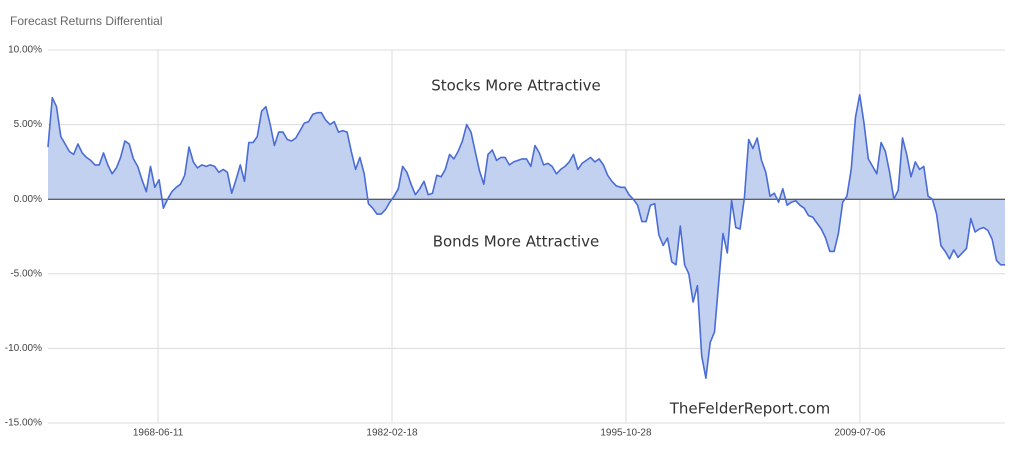 The height and width of the screenshot is (451, 1024). What do you see at coordinates (516, 86) in the screenshot?
I see `annotation: Stocks More Attractive` at bounding box center [516, 86].